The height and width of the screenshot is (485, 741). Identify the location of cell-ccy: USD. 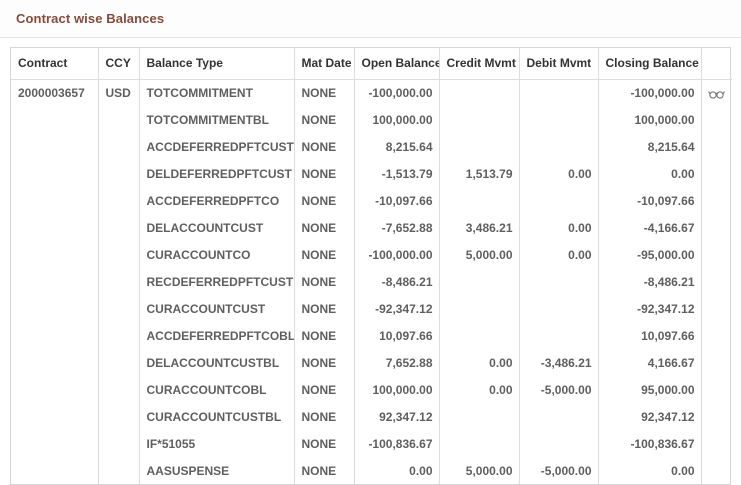
(119, 92).